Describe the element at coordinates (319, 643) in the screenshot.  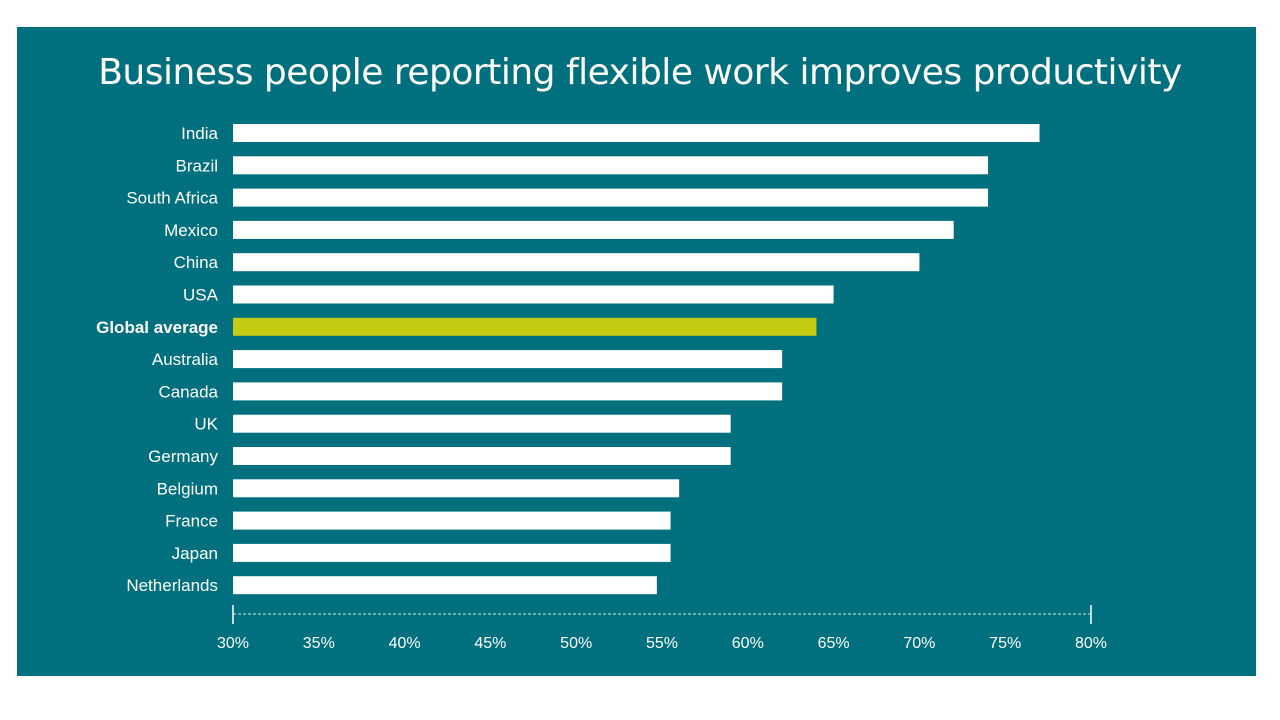
I see `x-tick-label: 35%` at that location.